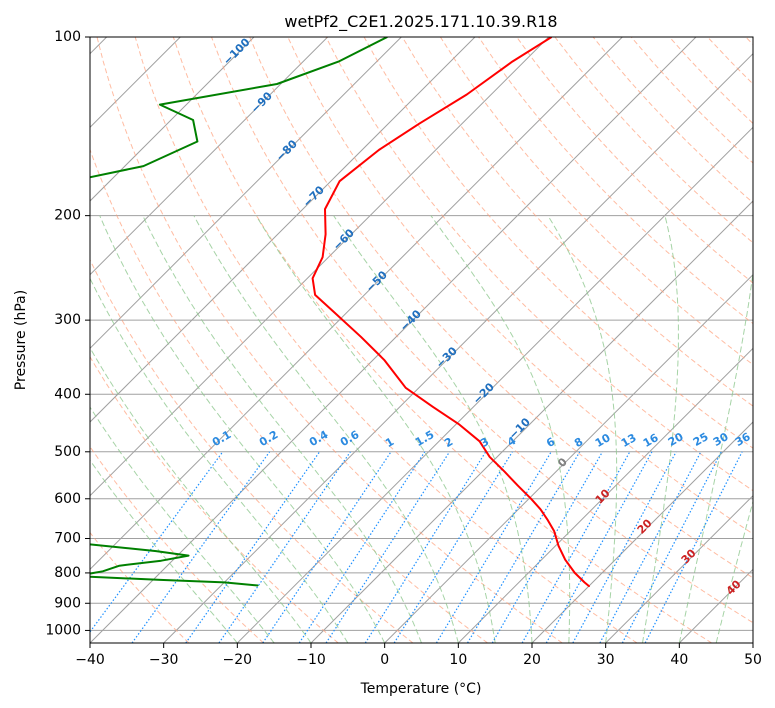 The width and height of the screenshot is (775, 708). Describe the element at coordinates (21, 340) in the screenshot. I see `y-axis-title: Pressure (hPa)` at that location.